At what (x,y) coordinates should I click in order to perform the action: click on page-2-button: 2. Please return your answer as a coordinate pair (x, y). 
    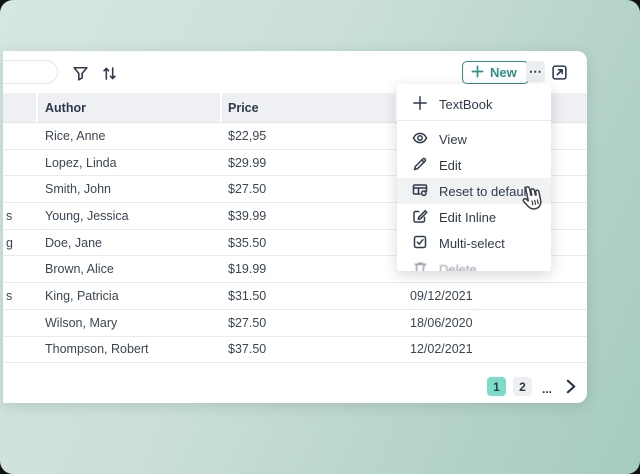
    Looking at the image, I should click on (522, 386).